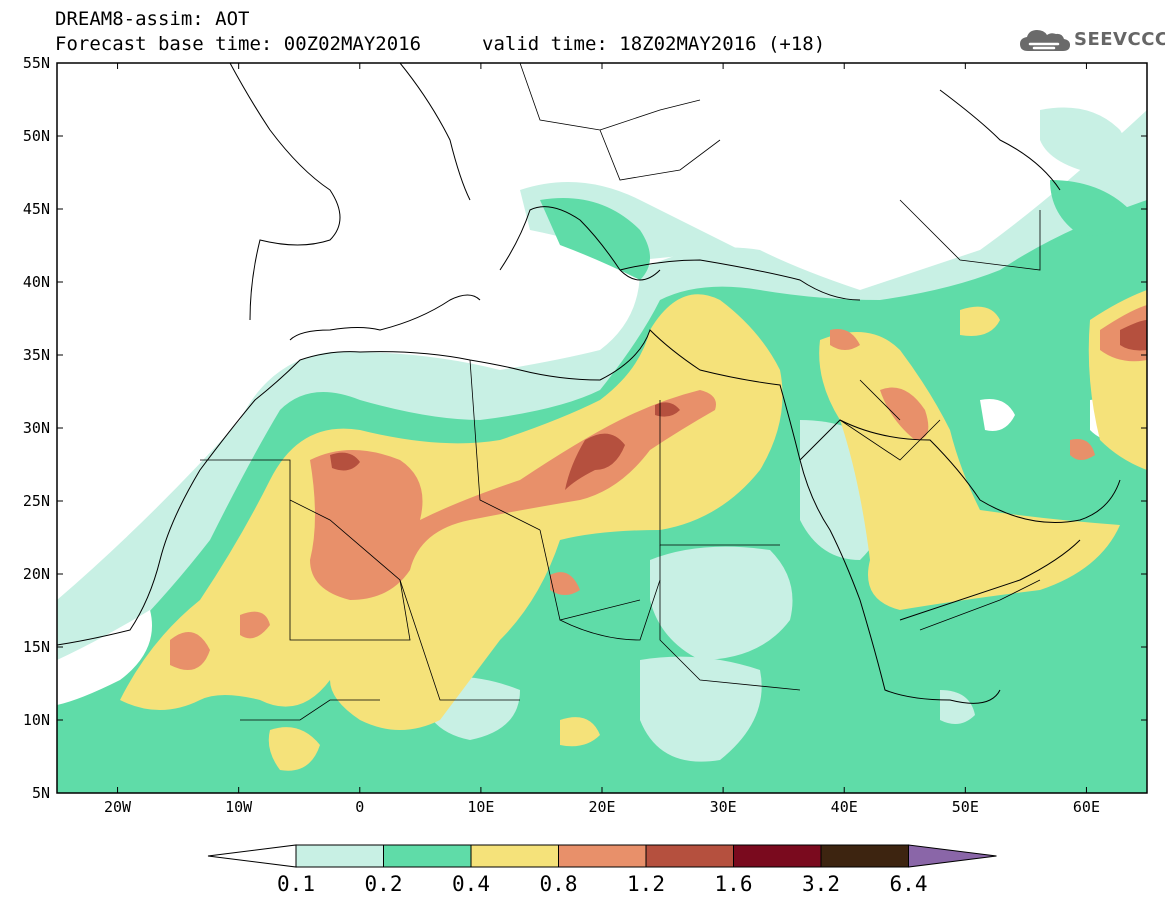  What do you see at coordinates (296, 884) in the screenshot?
I see `colorbar-label: 0.1` at bounding box center [296, 884].